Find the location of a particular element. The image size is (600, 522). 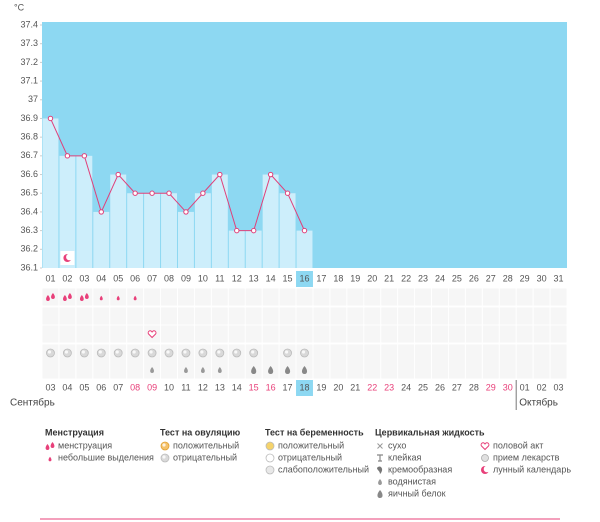

legend-item: половой акт is located at coordinates (518, 445).